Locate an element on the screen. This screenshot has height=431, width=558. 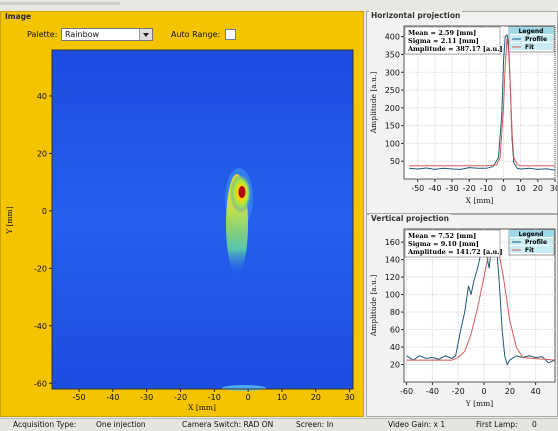
x-tick-label: 10 is located at coordinates (521, 188).